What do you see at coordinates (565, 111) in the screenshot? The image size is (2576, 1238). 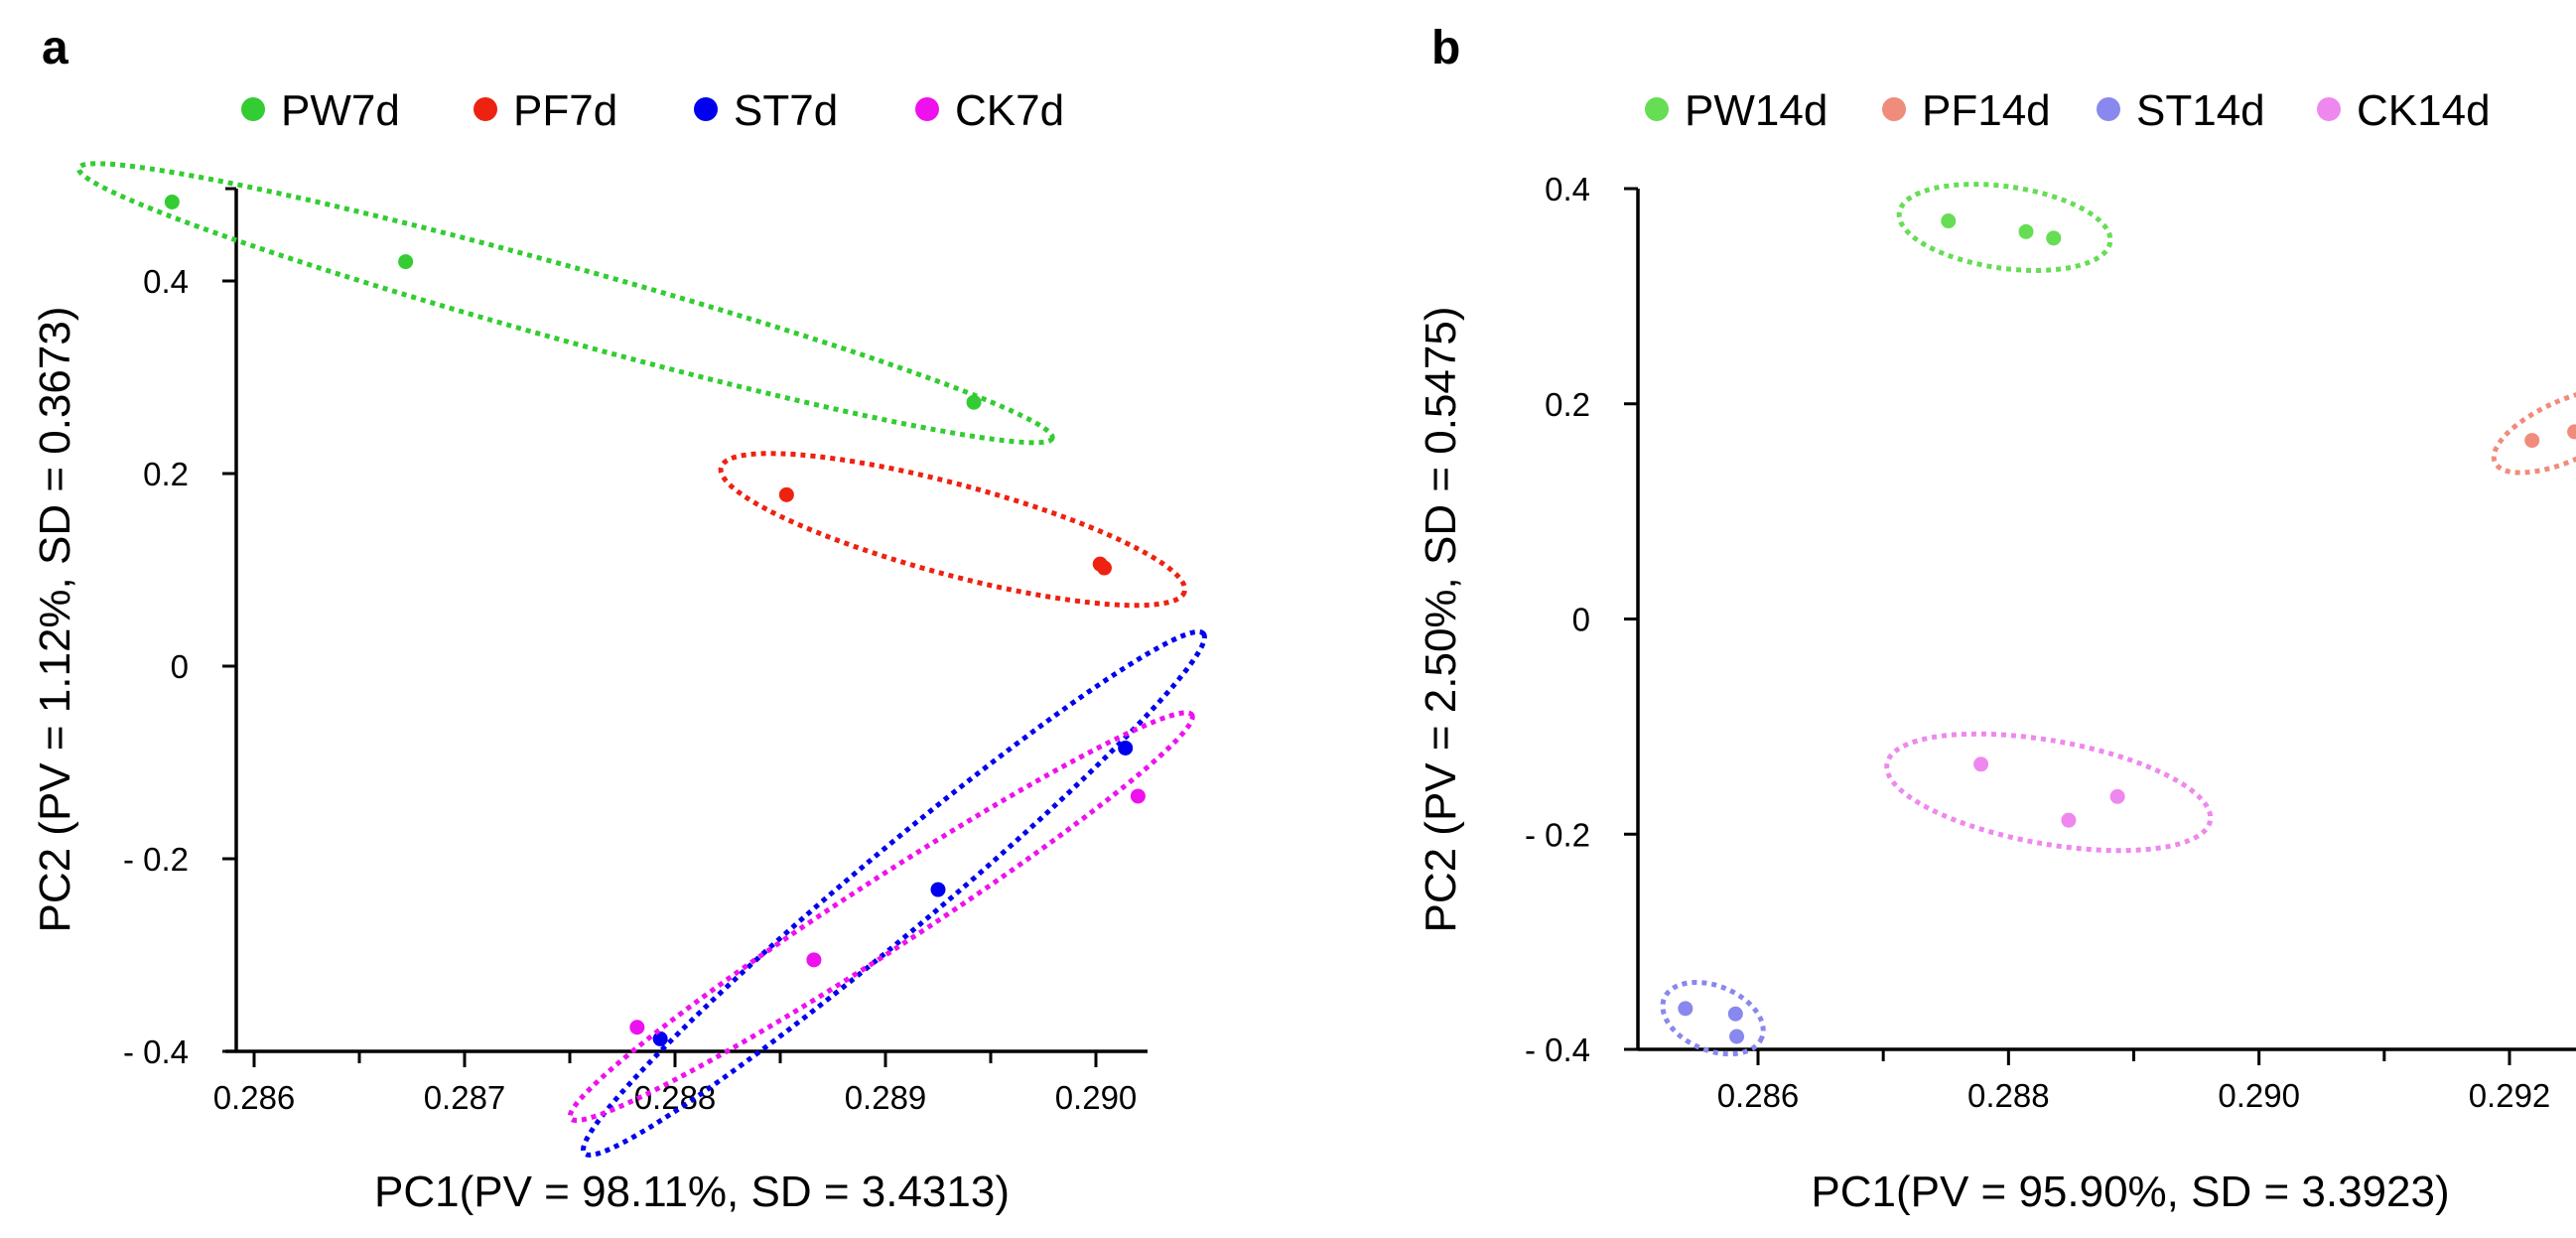 I see `legend-label: PF7d` at bounding box center [565, 111].